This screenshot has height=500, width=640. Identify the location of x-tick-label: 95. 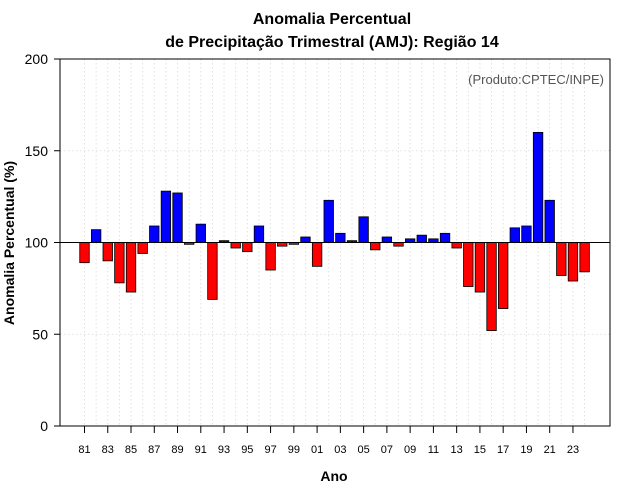
(247, 450).